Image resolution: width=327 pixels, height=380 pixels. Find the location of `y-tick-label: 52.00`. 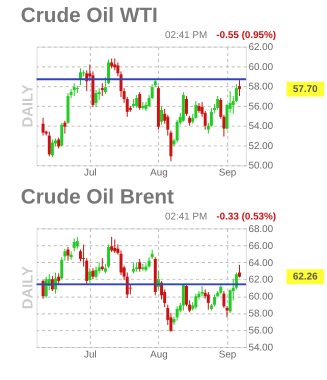

y-tick-label: 52.00 is located at coordinates (261, 146).